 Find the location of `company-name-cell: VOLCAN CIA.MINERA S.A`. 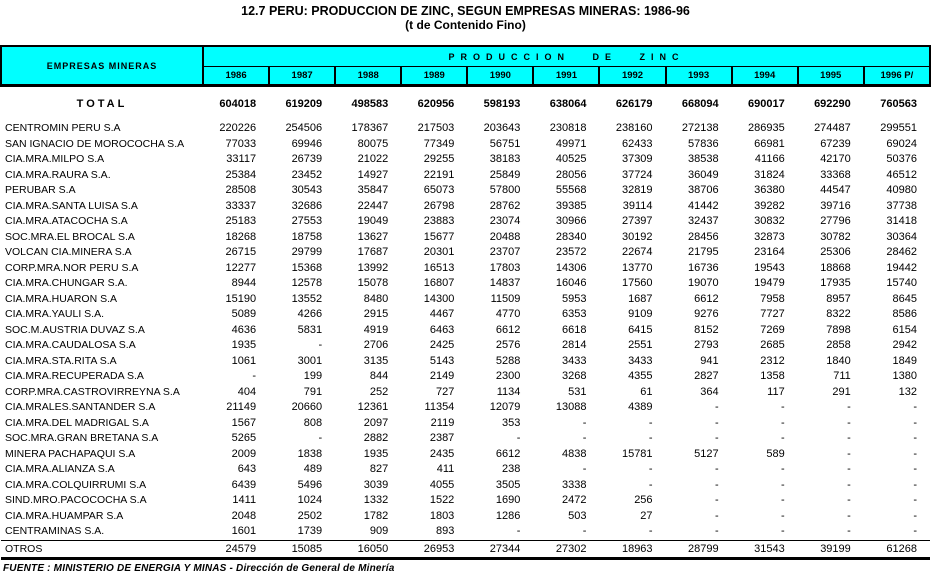

company-name-cell: VOLCAN CIA.MINERA S.A is located at coordinates (68, 252).